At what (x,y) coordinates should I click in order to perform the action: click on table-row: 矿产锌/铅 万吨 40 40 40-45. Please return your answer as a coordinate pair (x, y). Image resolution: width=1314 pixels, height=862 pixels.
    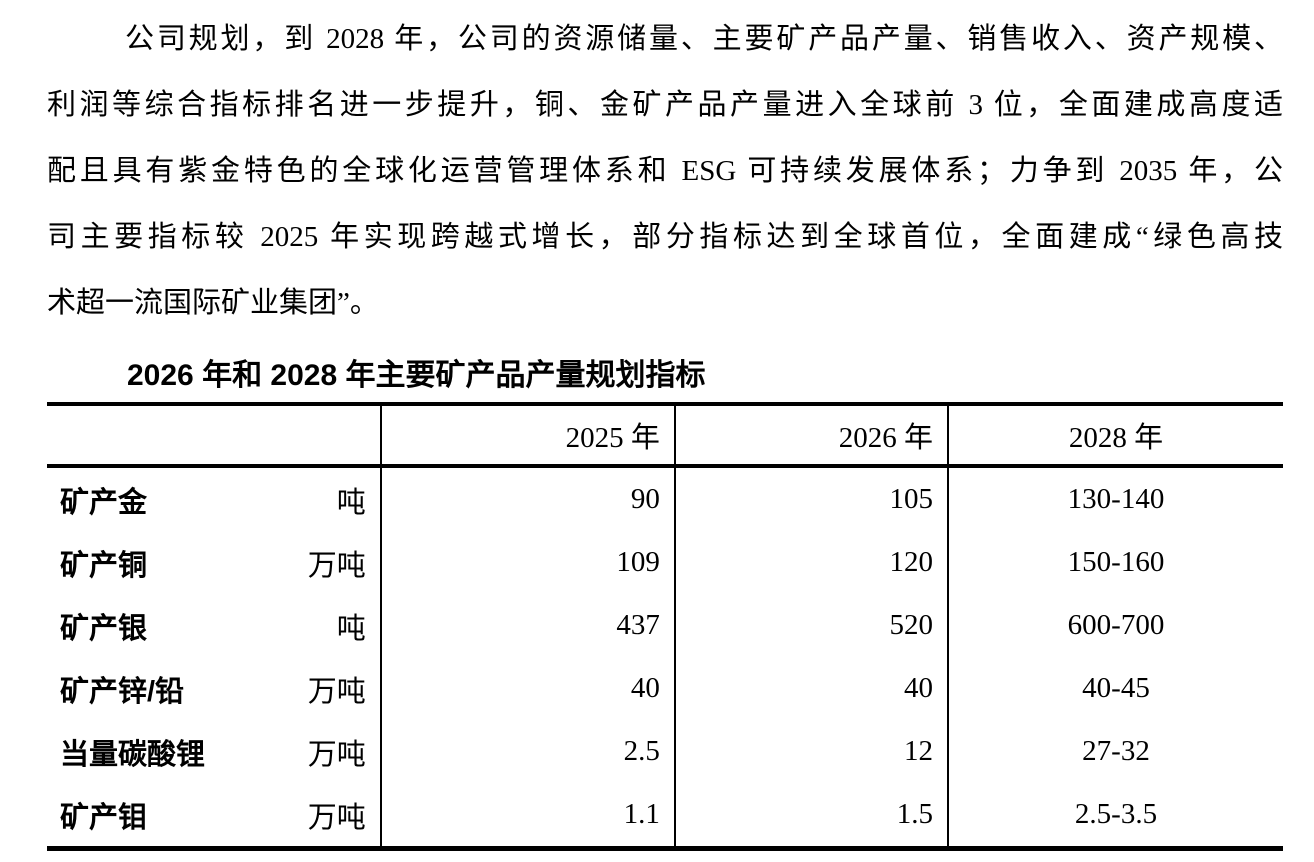
    Looking at the image, I should click on (665, 688).